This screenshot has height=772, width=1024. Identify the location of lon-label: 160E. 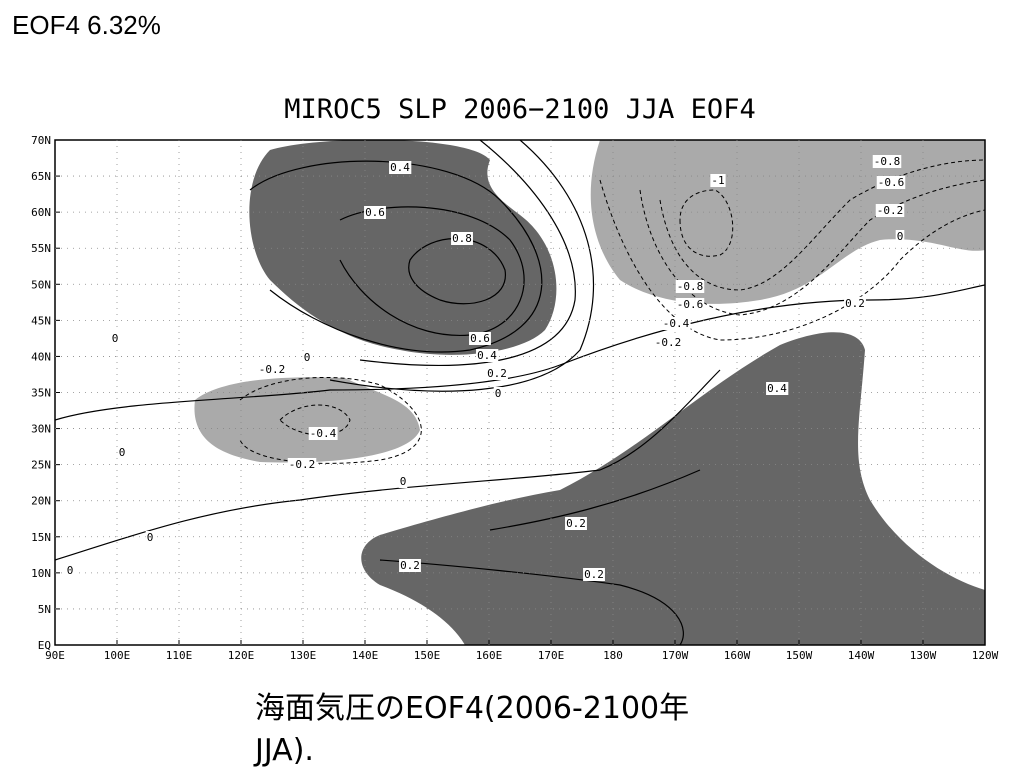
(489, 655).